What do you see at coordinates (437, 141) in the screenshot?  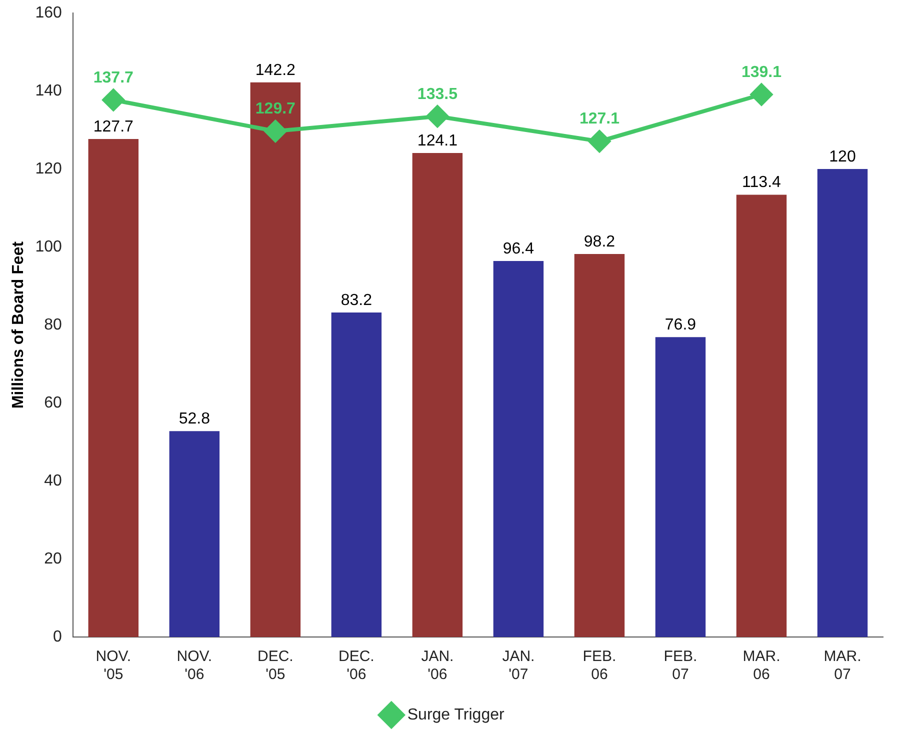 I see `data-label: 124.1` at bounding box center [437, 141].